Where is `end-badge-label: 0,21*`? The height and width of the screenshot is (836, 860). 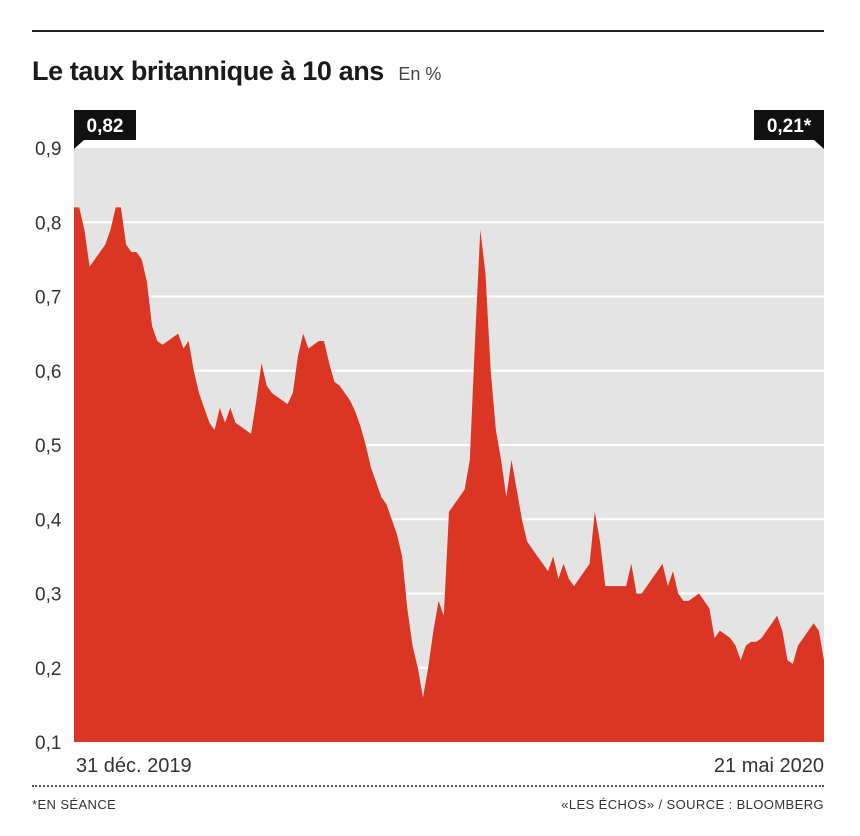
end-badge-label: 0,21* is located at coordinates (789, 126).